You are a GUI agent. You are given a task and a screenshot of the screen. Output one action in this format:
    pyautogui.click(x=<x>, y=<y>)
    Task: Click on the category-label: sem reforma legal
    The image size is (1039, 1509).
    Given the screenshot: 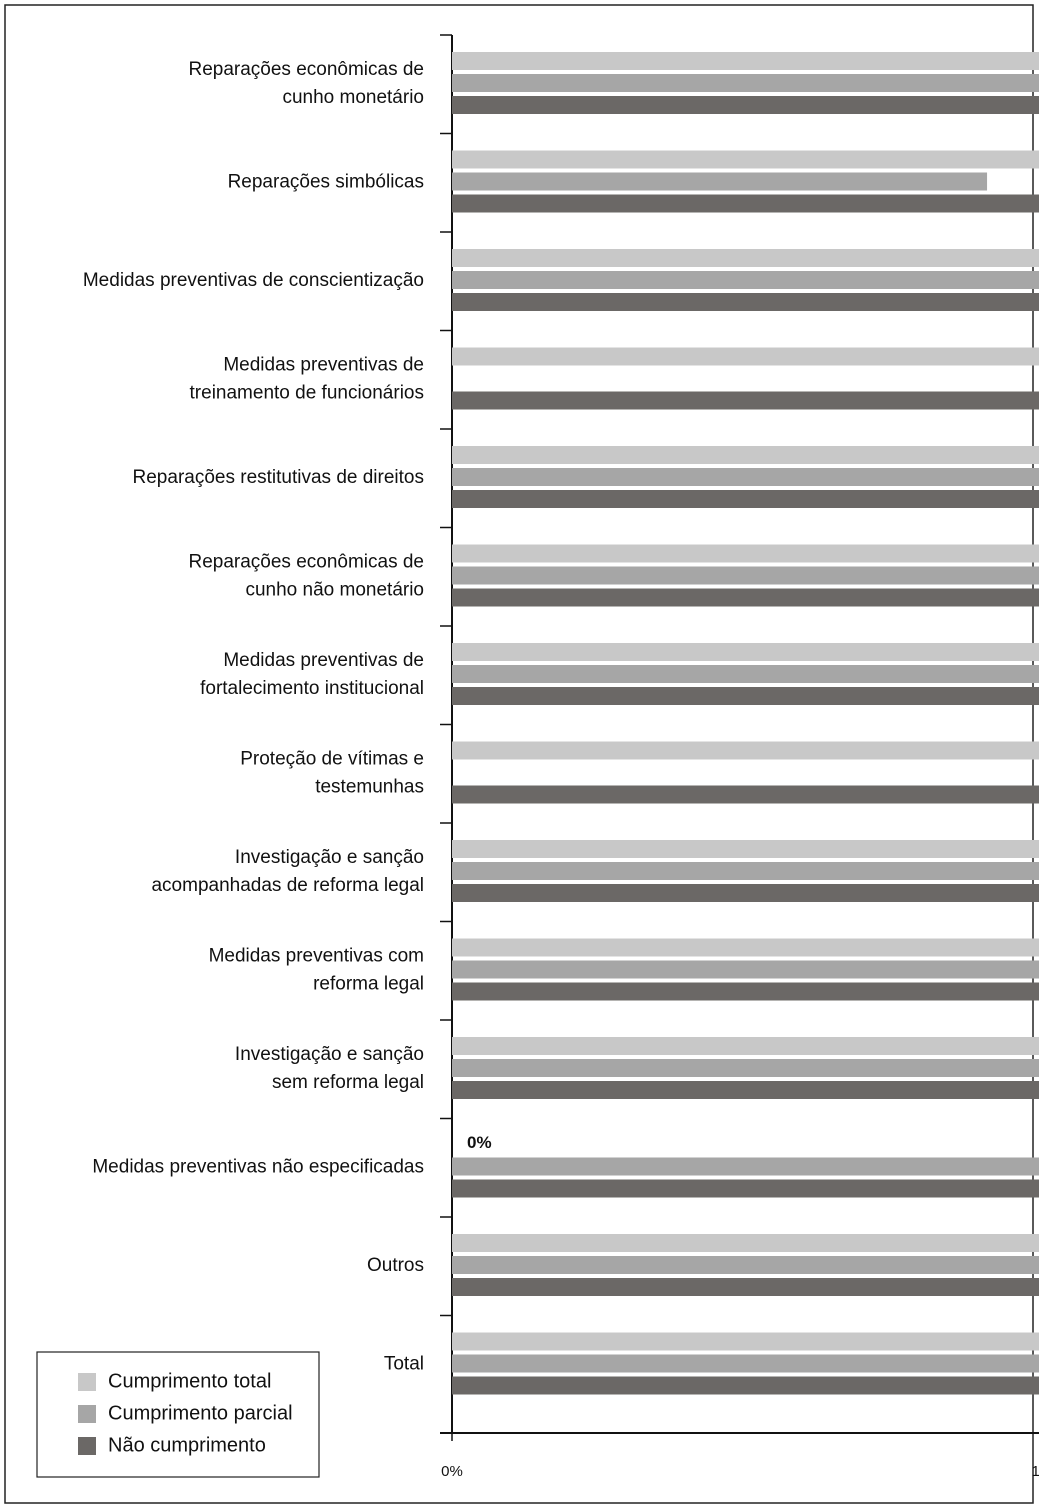 What is the action you would take?
    pyautogui.click(x=348, y=1082)
    